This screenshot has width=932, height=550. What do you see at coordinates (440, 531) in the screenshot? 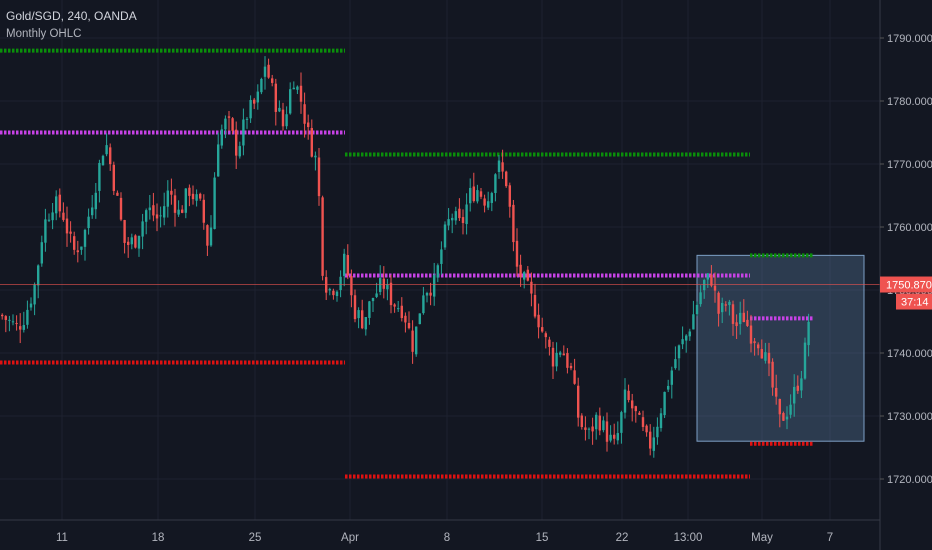
I see `time-axis: 11 18 25 Apr 8 15 22 13:00 May 7` at bounding box center [440, 531].